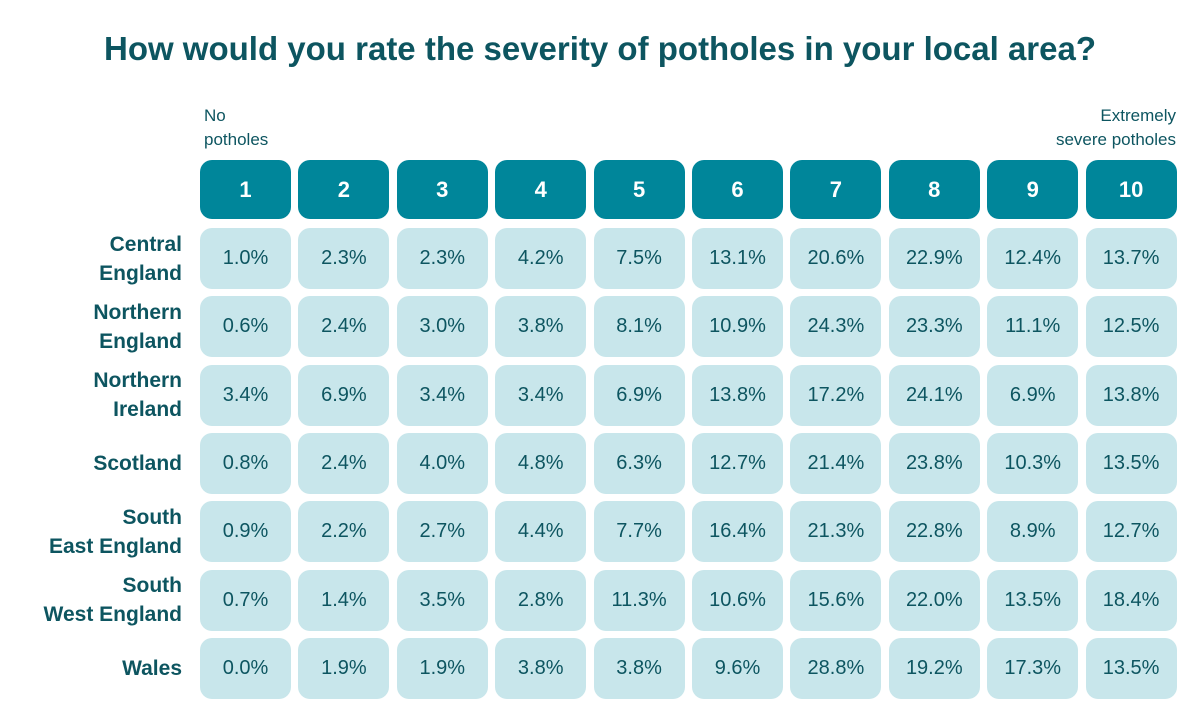 The image size is (1200, 726). Describe the element at coordinates (245, 532) in the screenshot. I see `table-cell: 0.9%` at that location.